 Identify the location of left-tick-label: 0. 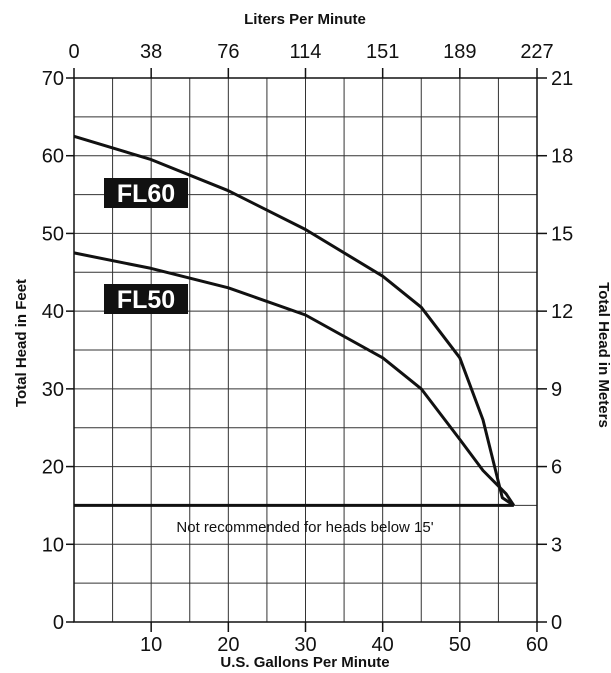
(58, 623).